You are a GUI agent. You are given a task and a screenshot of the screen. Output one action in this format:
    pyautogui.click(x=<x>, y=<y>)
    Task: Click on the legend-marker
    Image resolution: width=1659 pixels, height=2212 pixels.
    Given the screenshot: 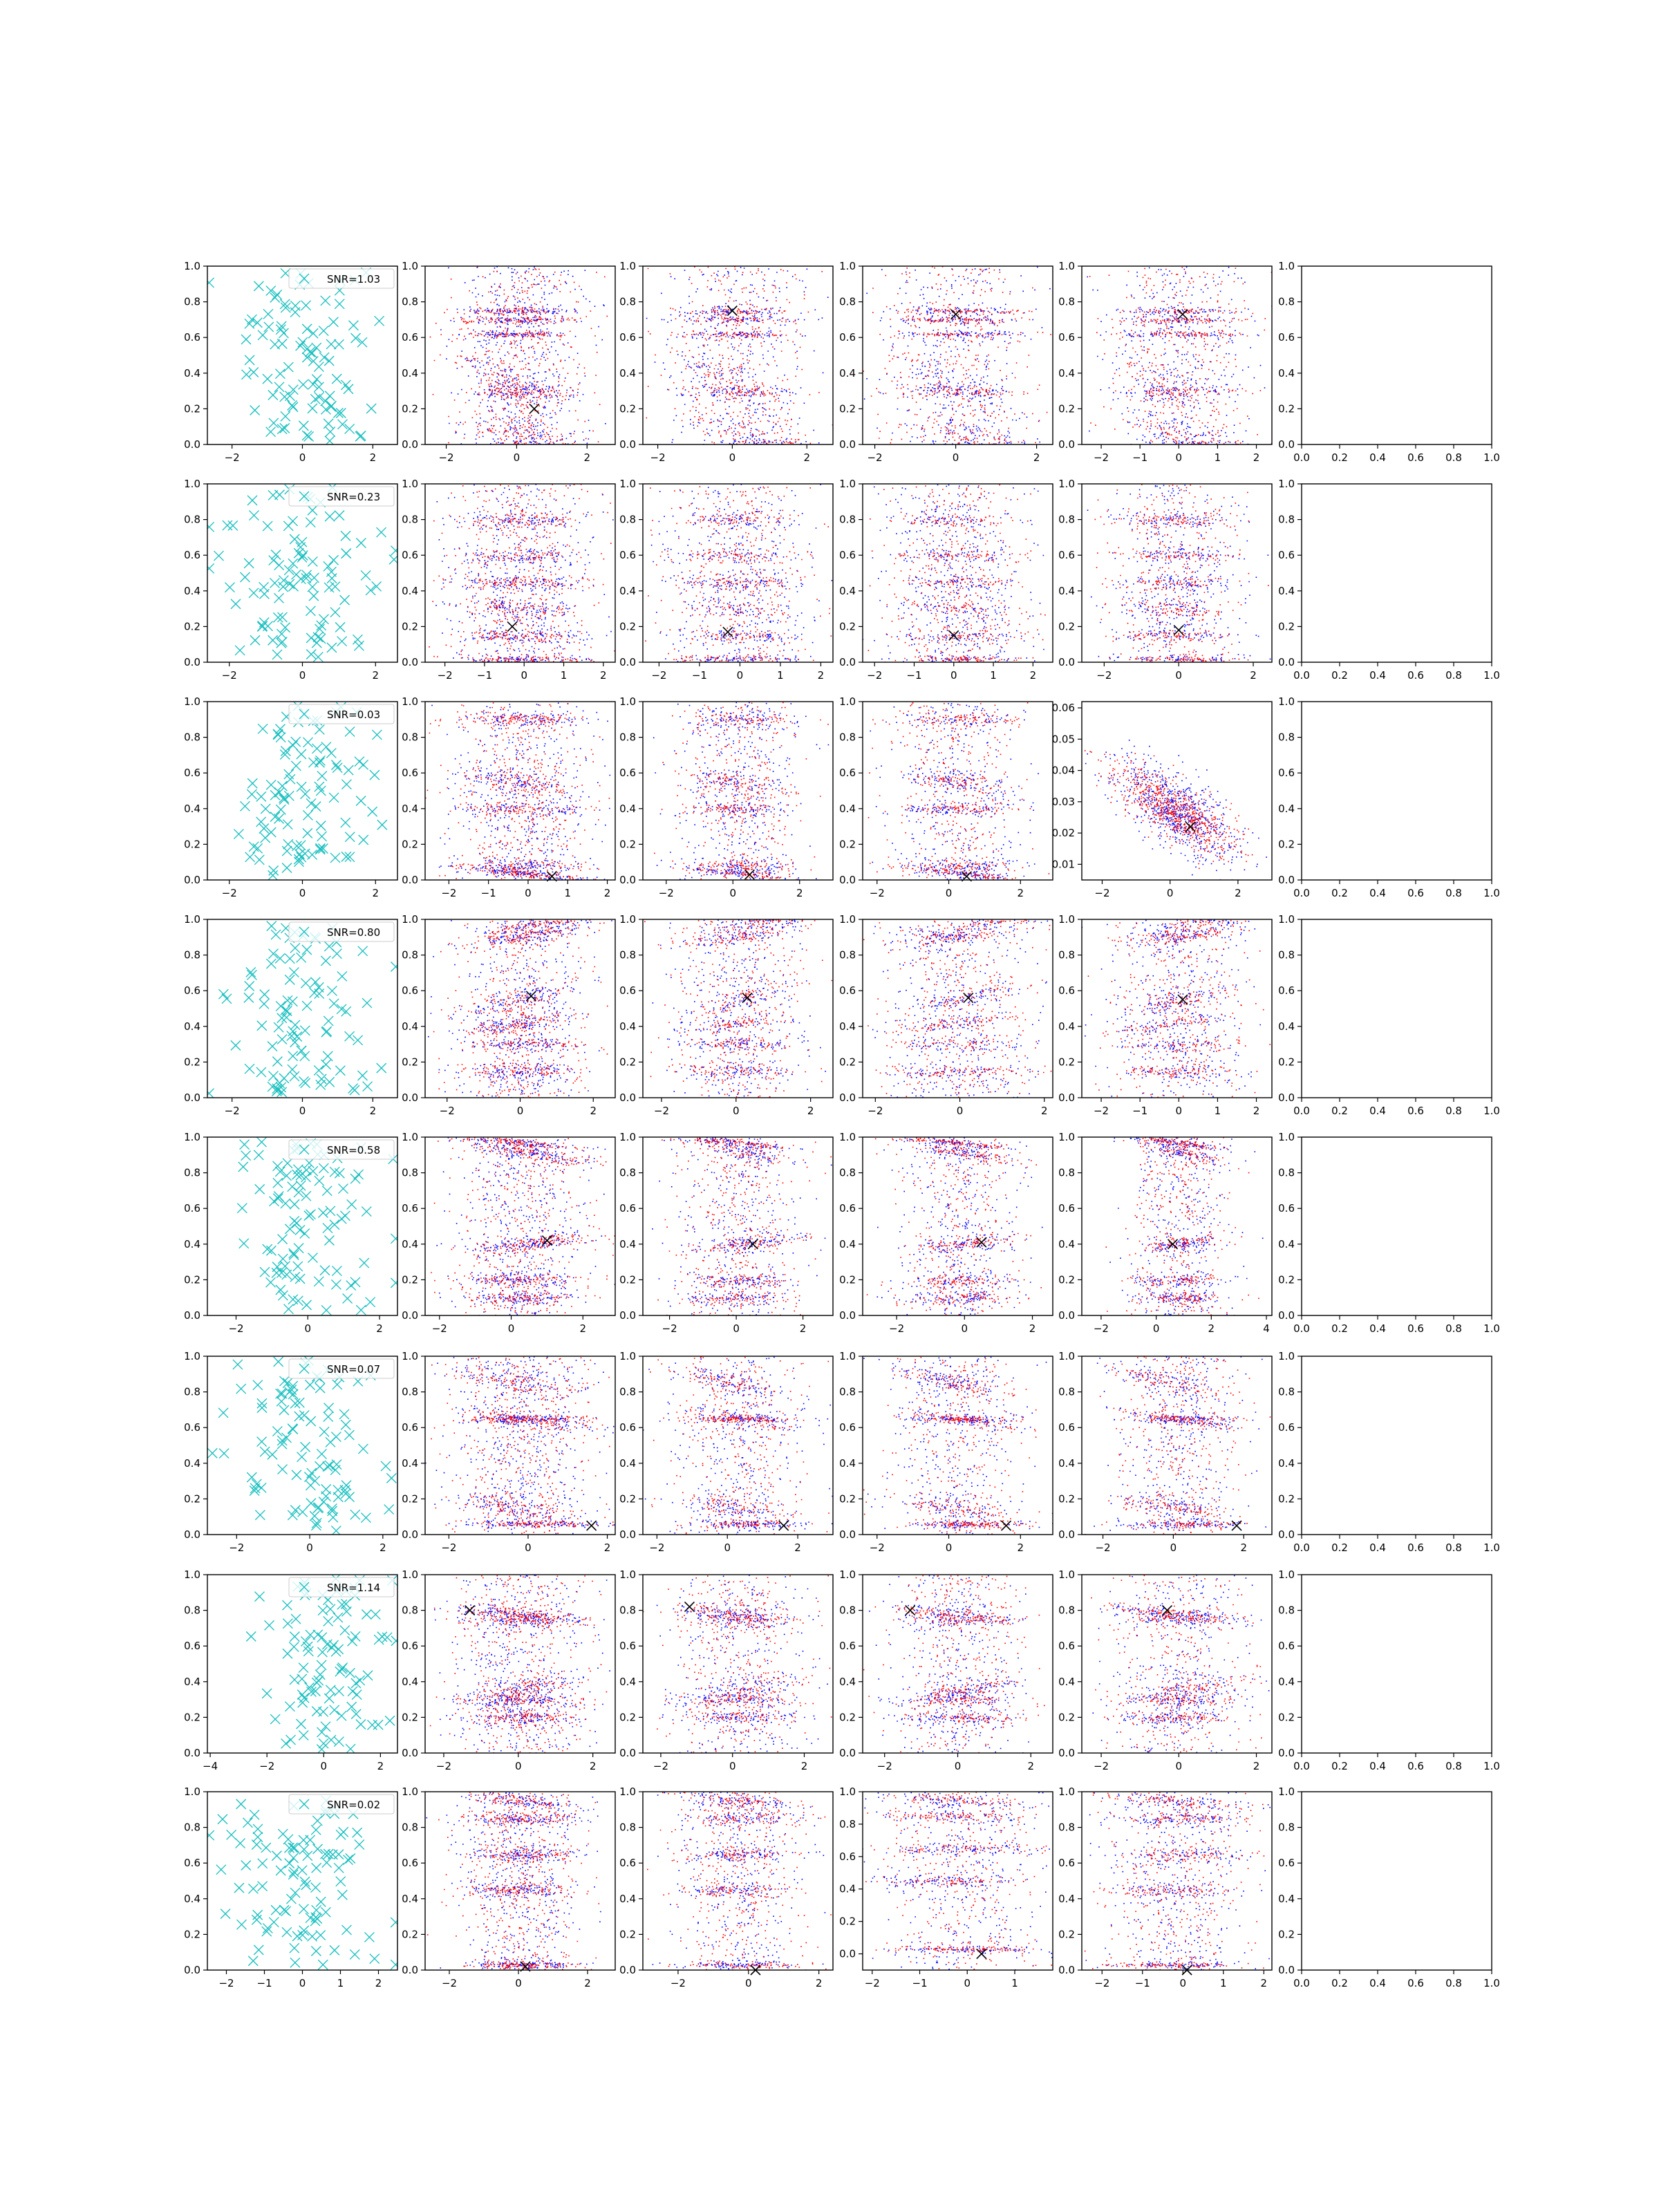 What is the action you would take?
    pyautogui.click(x=304, y=279)
    